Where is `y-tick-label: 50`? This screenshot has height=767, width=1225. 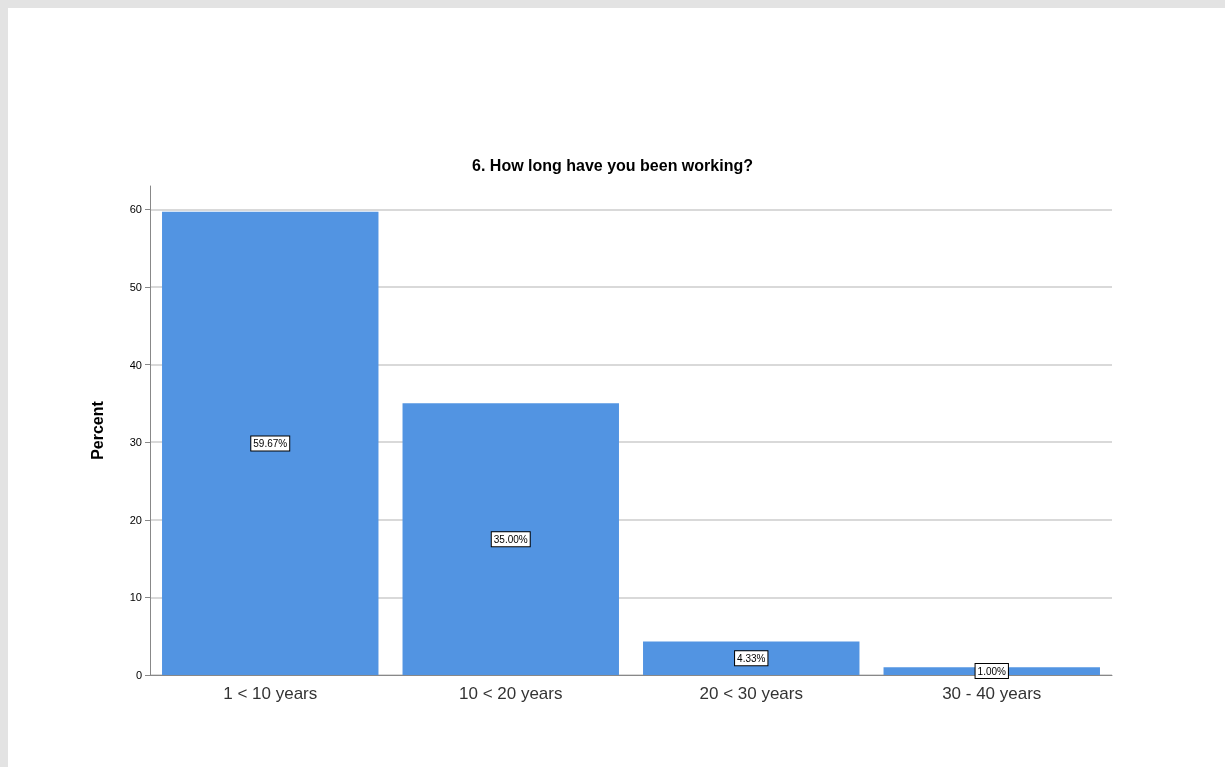 y-tick-label: 50 is located at coordinates (135, 286).